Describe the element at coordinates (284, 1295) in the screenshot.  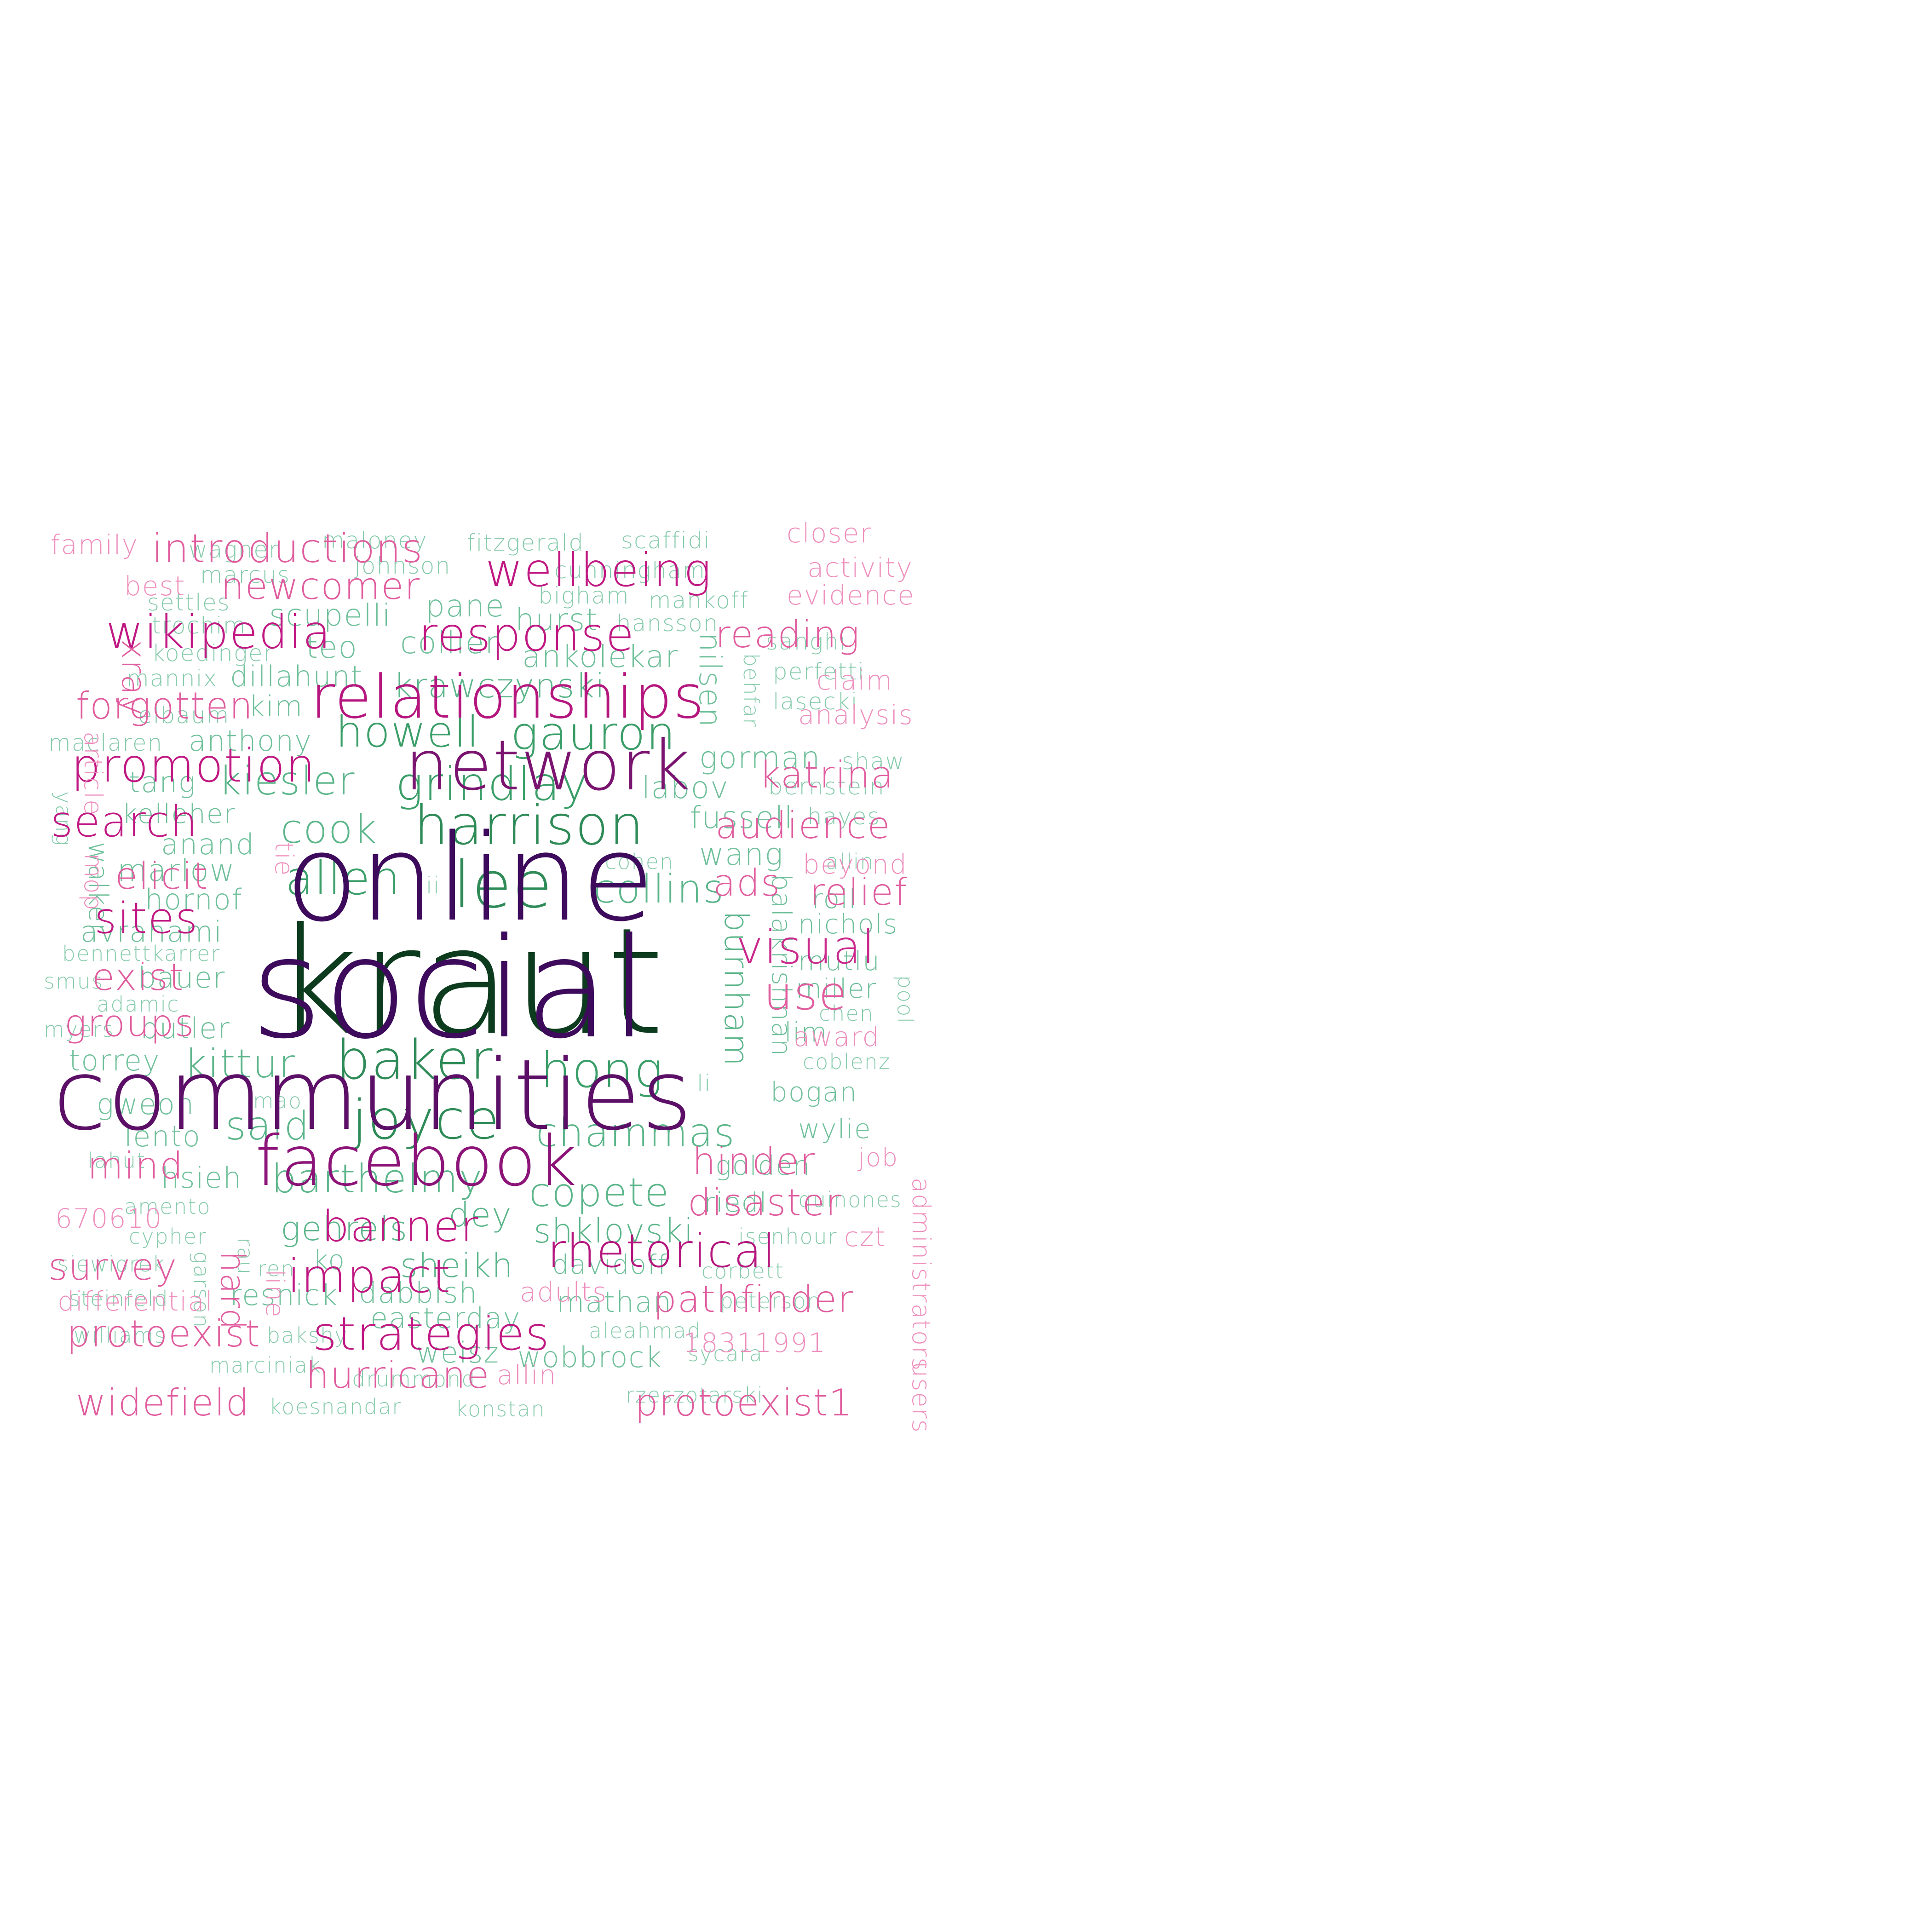
I see `word-resnick: resnick` at that location.